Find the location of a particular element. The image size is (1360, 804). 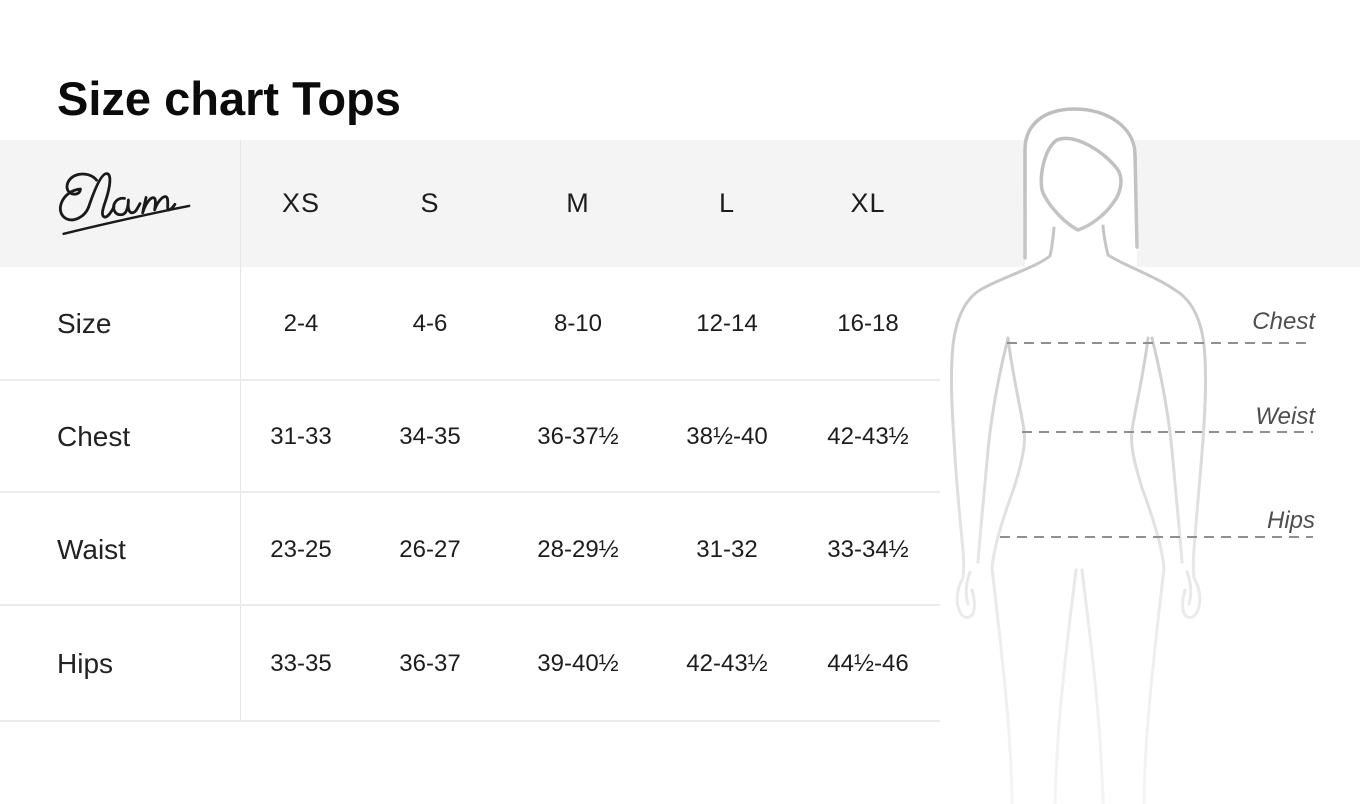

waist-l: 31-32 is located at coordinates (727, 549).